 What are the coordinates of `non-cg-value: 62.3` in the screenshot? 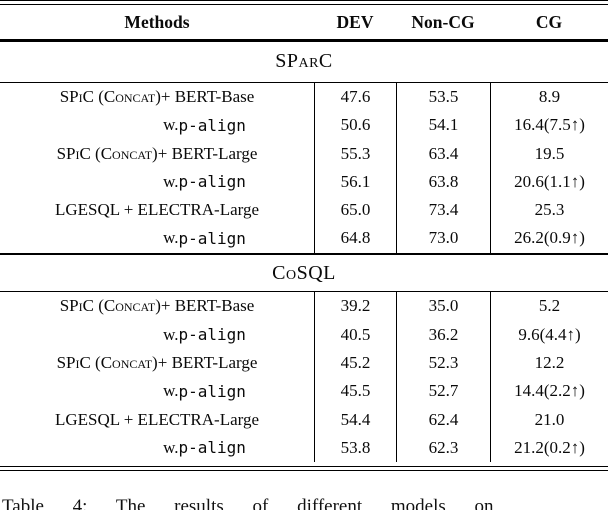 It's located at (443, 448).